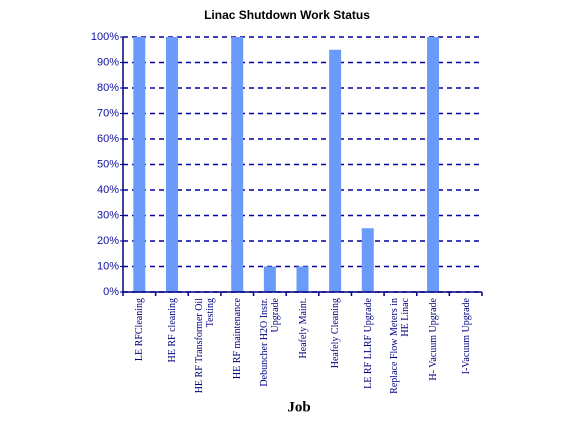  Describe the element at coordinates (269, 342) in the screenshot. I see `x-tick-label: Debuncher H2O Instr. Upgrade` at that location.